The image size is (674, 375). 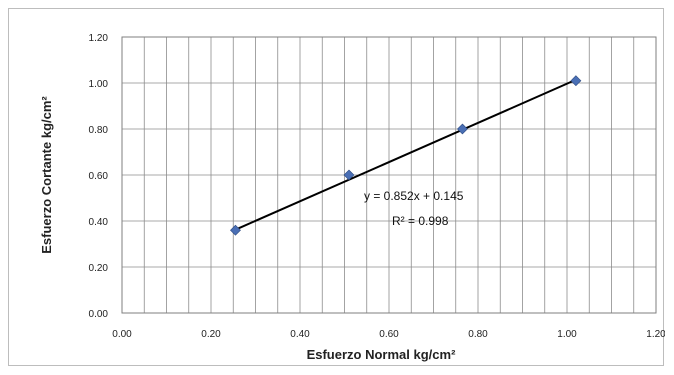 I want to click on y-tick-label: 1.00, so click(x=99, y=84).